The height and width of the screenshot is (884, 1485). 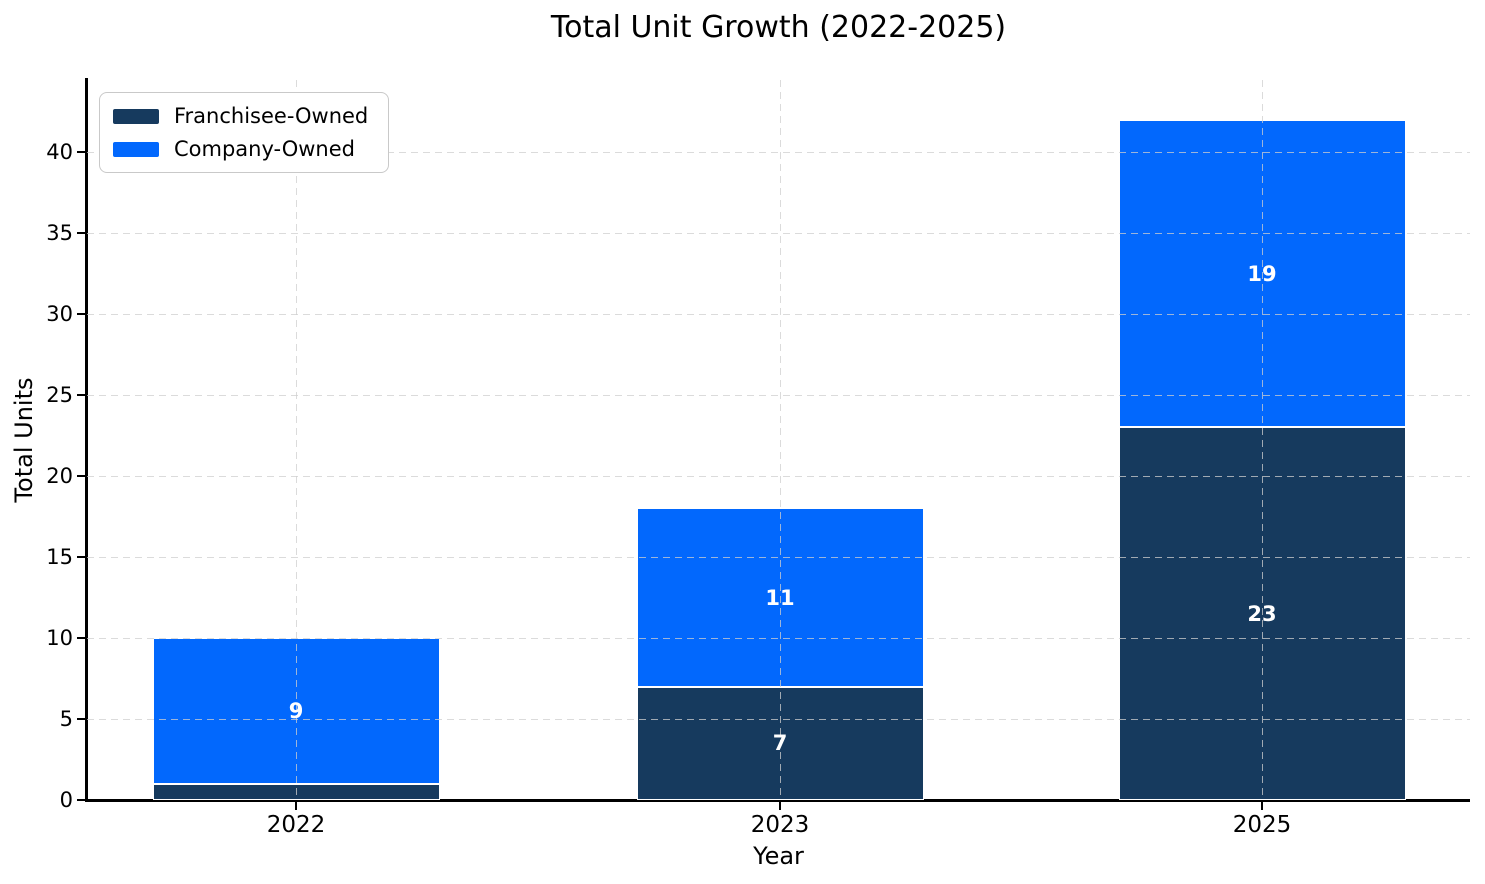 I want to click on x-tick-label: 2022, so click(x=296, y=825).